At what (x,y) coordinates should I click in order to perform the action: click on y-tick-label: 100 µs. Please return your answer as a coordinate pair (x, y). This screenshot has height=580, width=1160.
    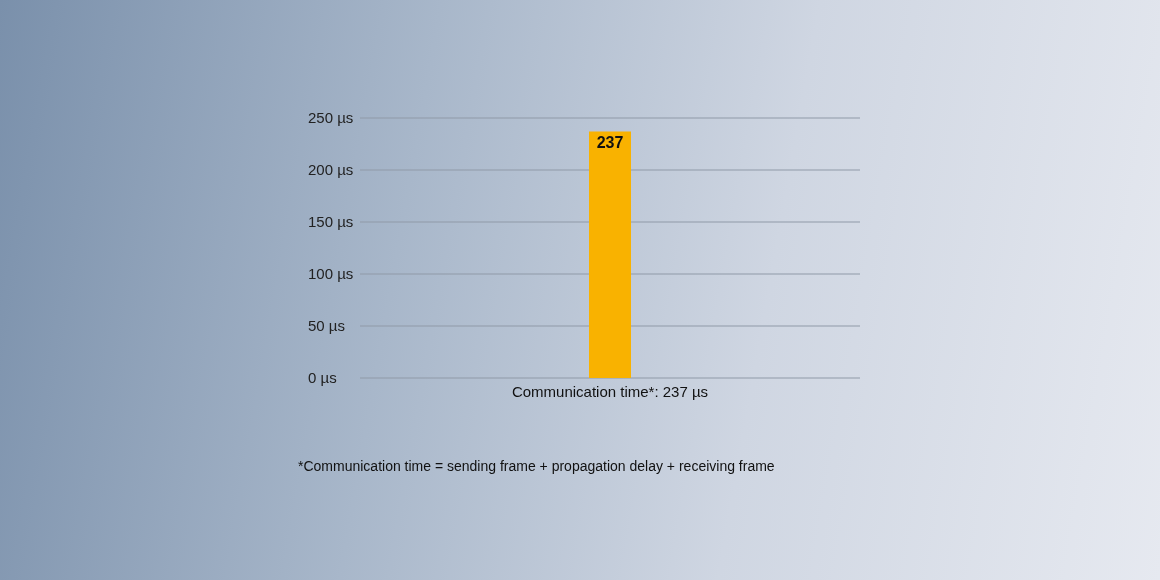
    Looking at the image, I should click on (331, 273).